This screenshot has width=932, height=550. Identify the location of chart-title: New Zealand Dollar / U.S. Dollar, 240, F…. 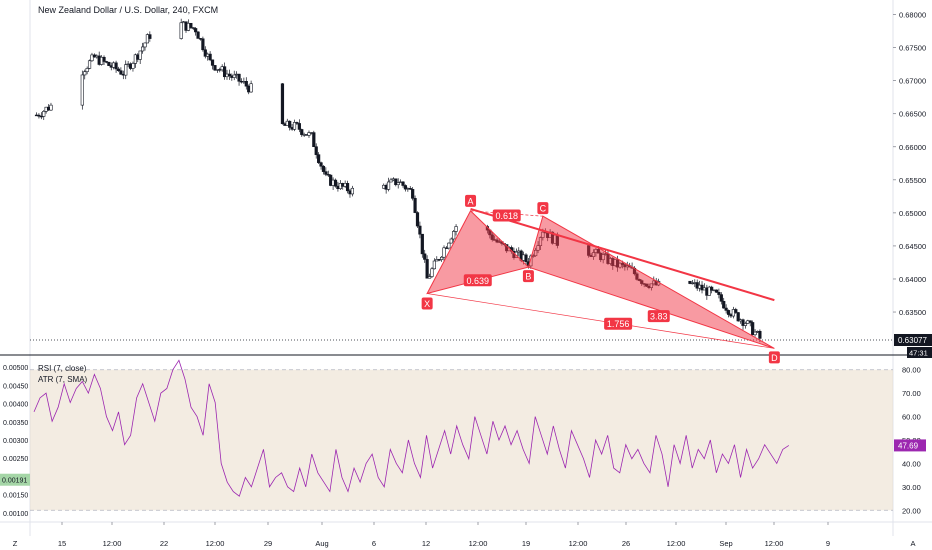
(128, 10).